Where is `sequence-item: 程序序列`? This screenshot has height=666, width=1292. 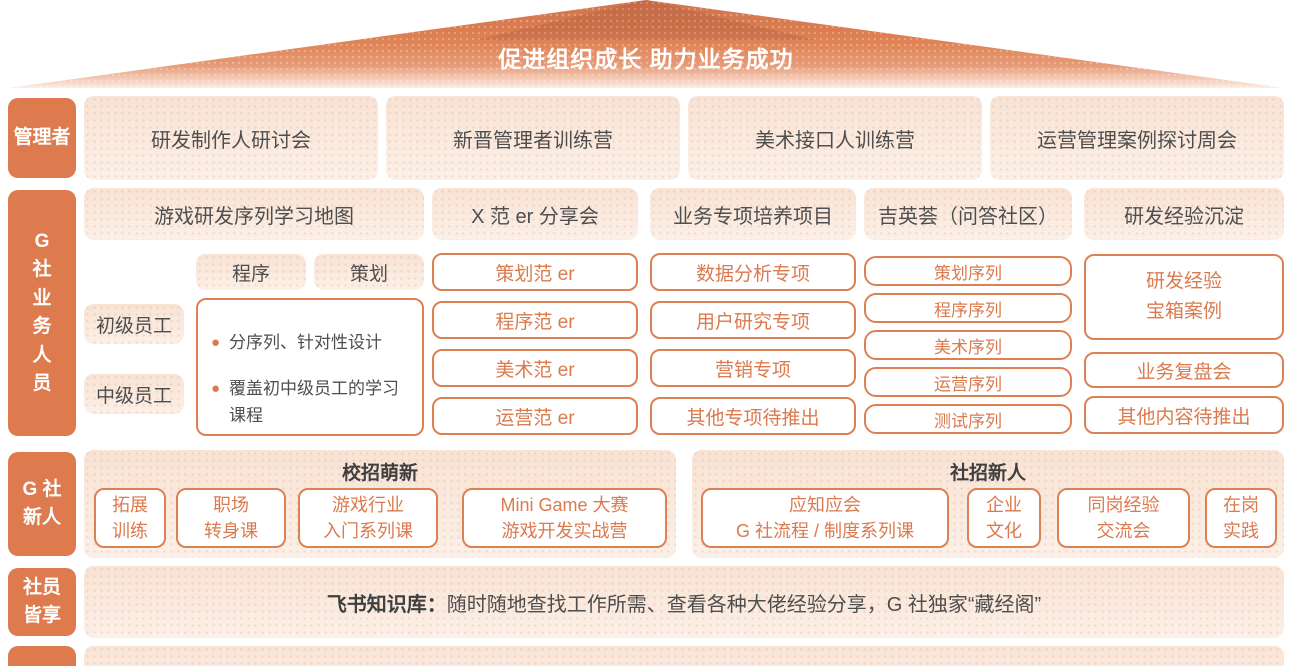 sequence-item: 程序序列 is located at coordinates (968, 308).